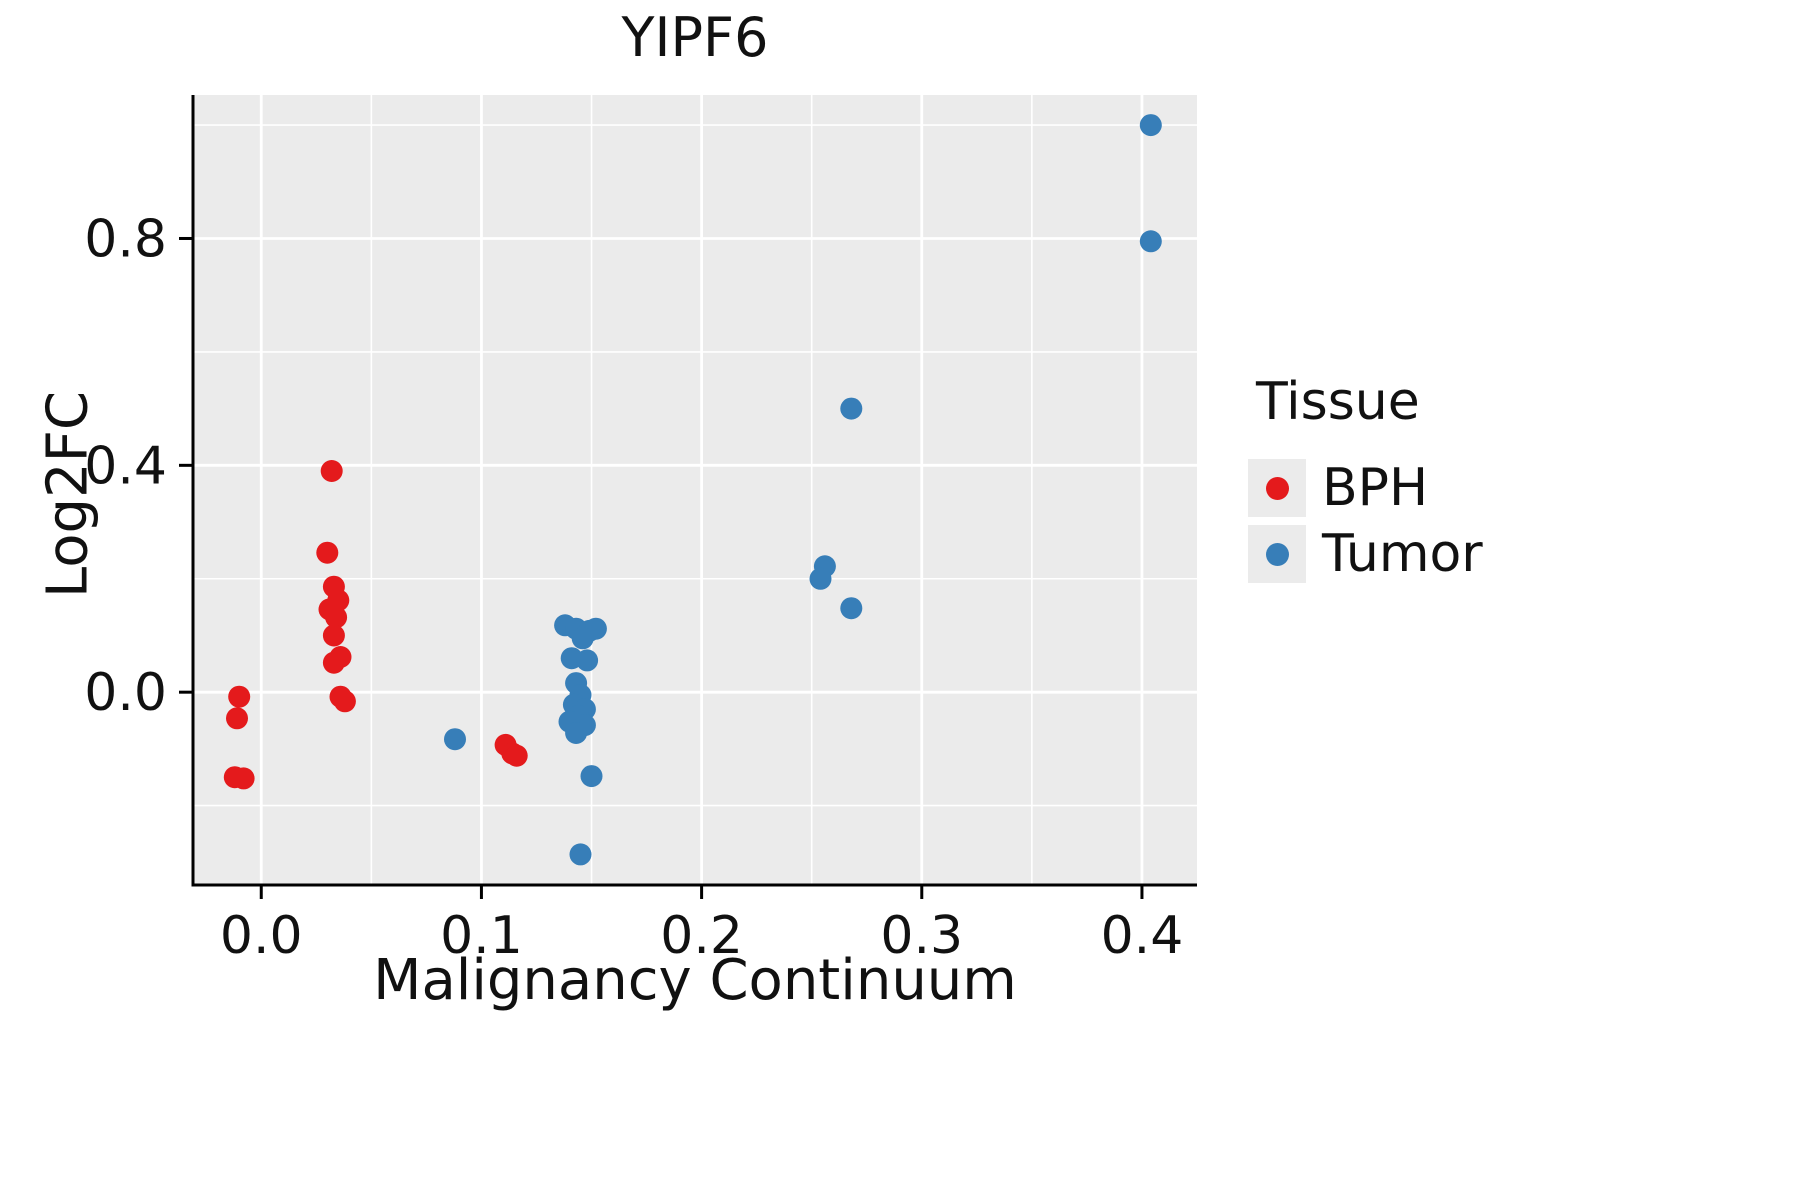 Image resolution: width=1800 pixels, height=1200 pixels. I want to click on series-bph, so click(375, 625).